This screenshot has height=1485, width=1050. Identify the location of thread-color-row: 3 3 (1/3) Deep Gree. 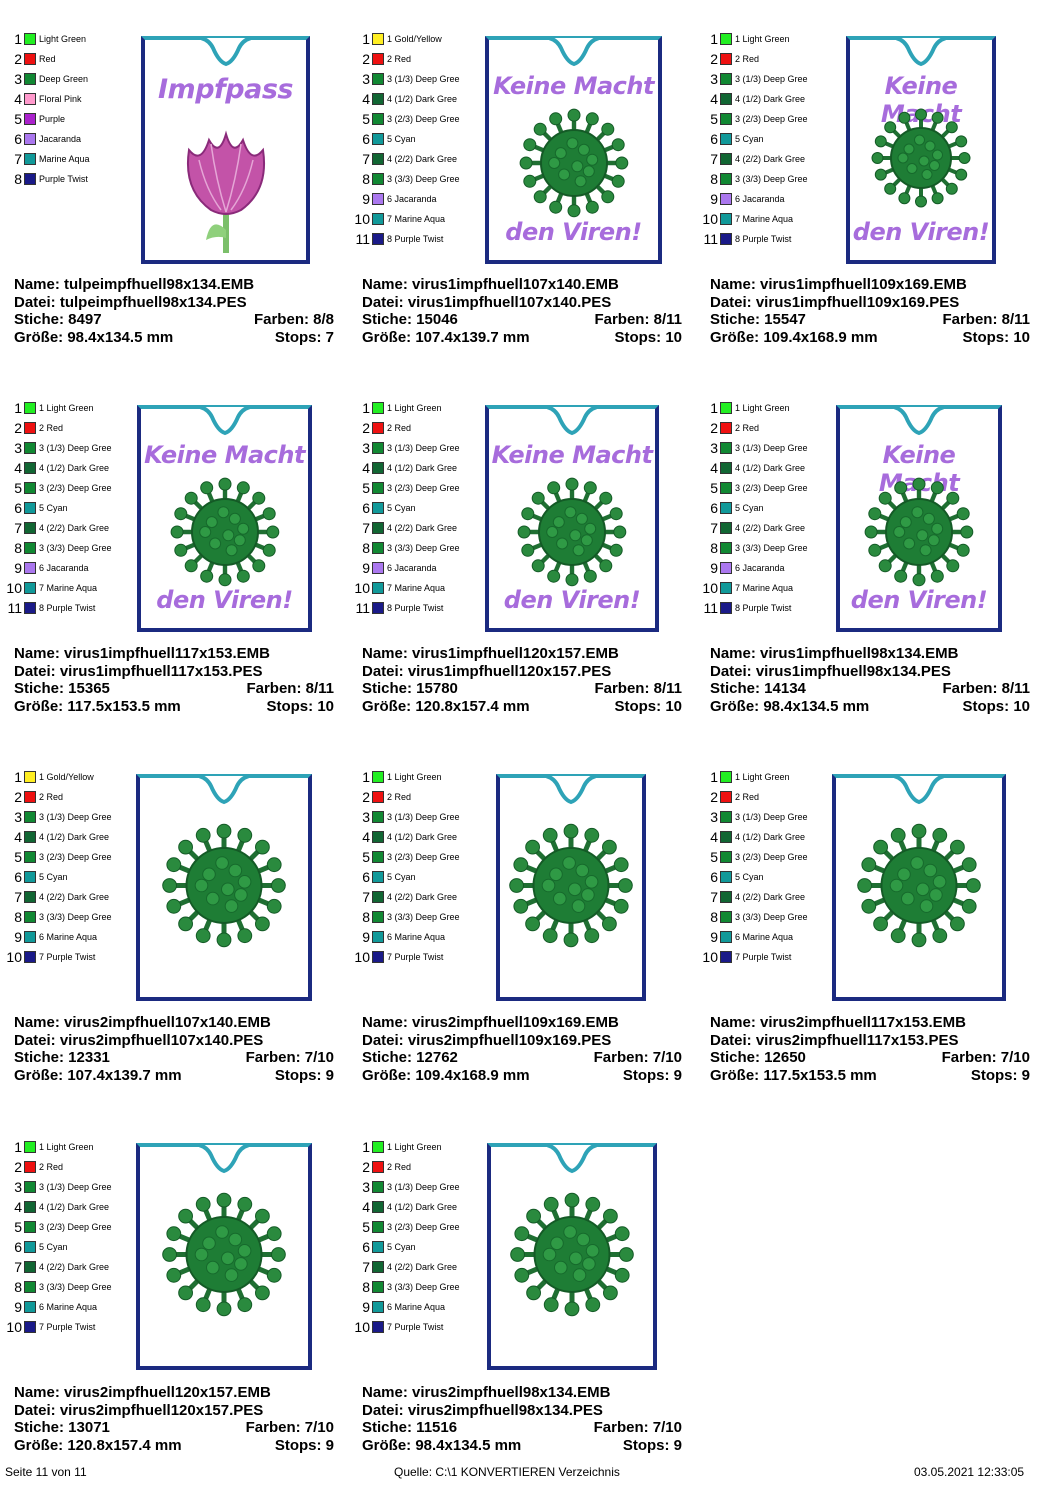
(751, 817).